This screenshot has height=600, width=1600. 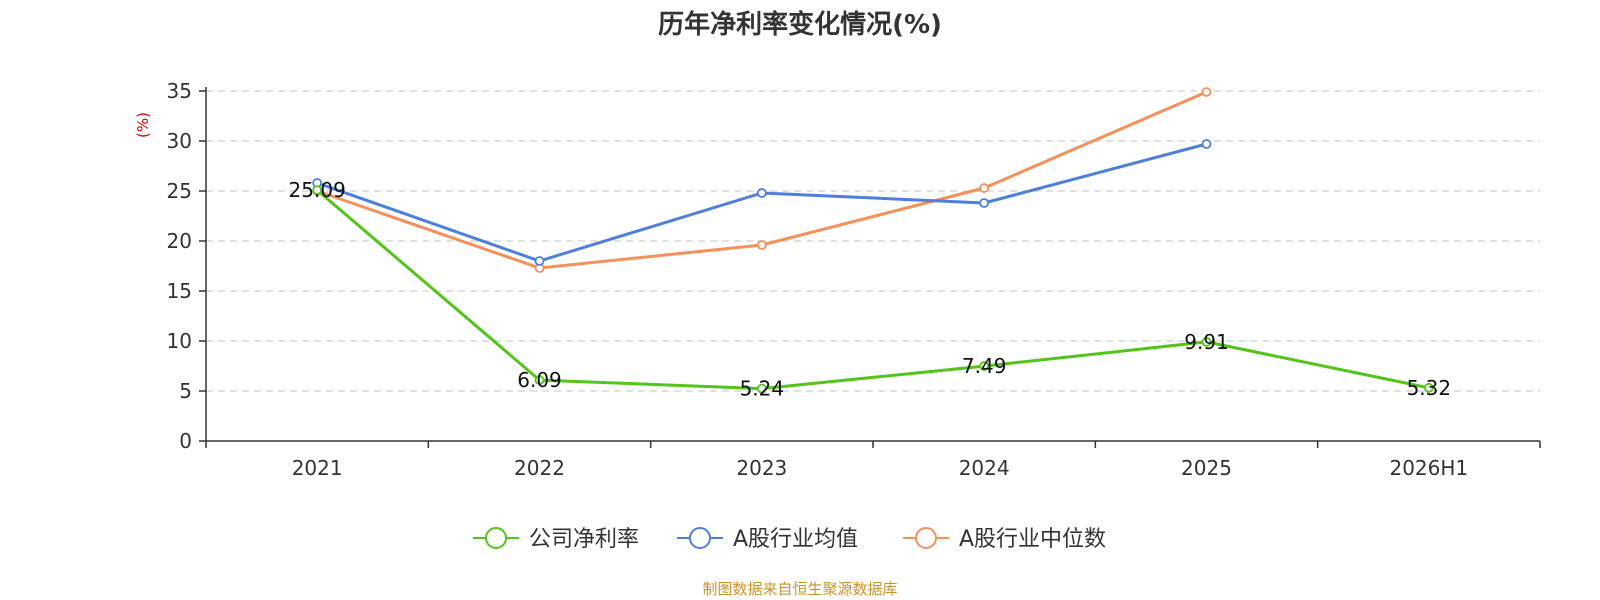 What do you see at coordinates (143, 125) in the screenshot?
I see `y-axis-label: (%)` at bounding box center [143, 125].